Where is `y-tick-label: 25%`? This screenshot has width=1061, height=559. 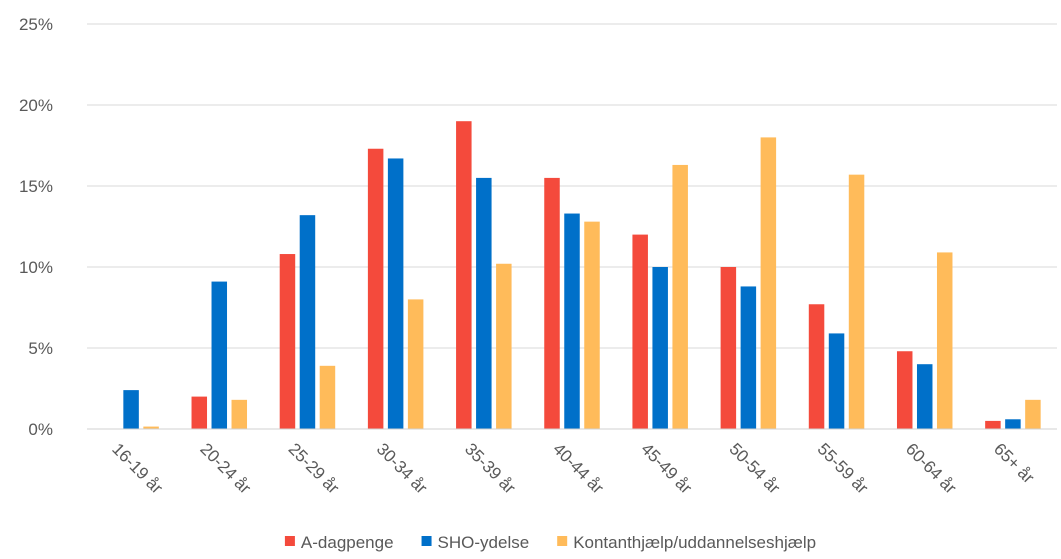
y-tick-label: 25% is located at coordinates (36, 24).